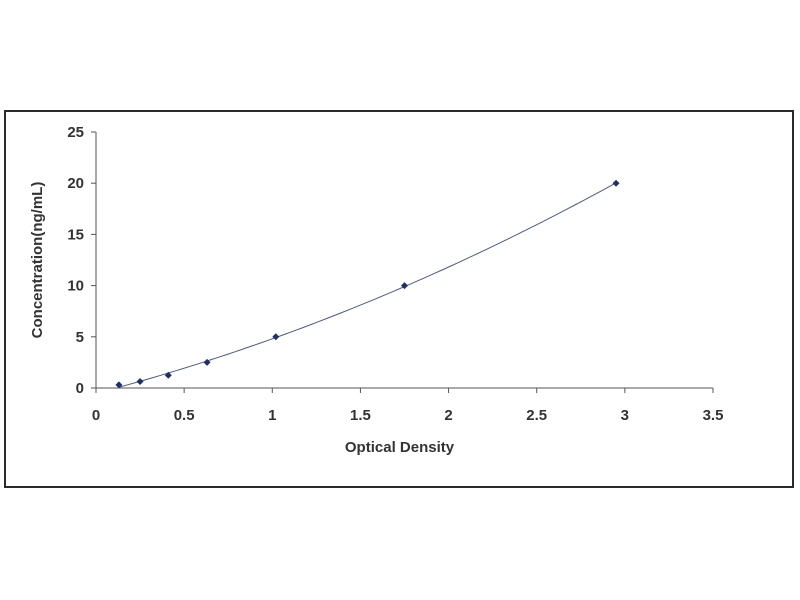 The width and height of the screenshot is (800, 600). What do you see at coordinates (75, 183) in the screenshot?
I see `y-tick-label: 20` at bounding box center [75, 183].